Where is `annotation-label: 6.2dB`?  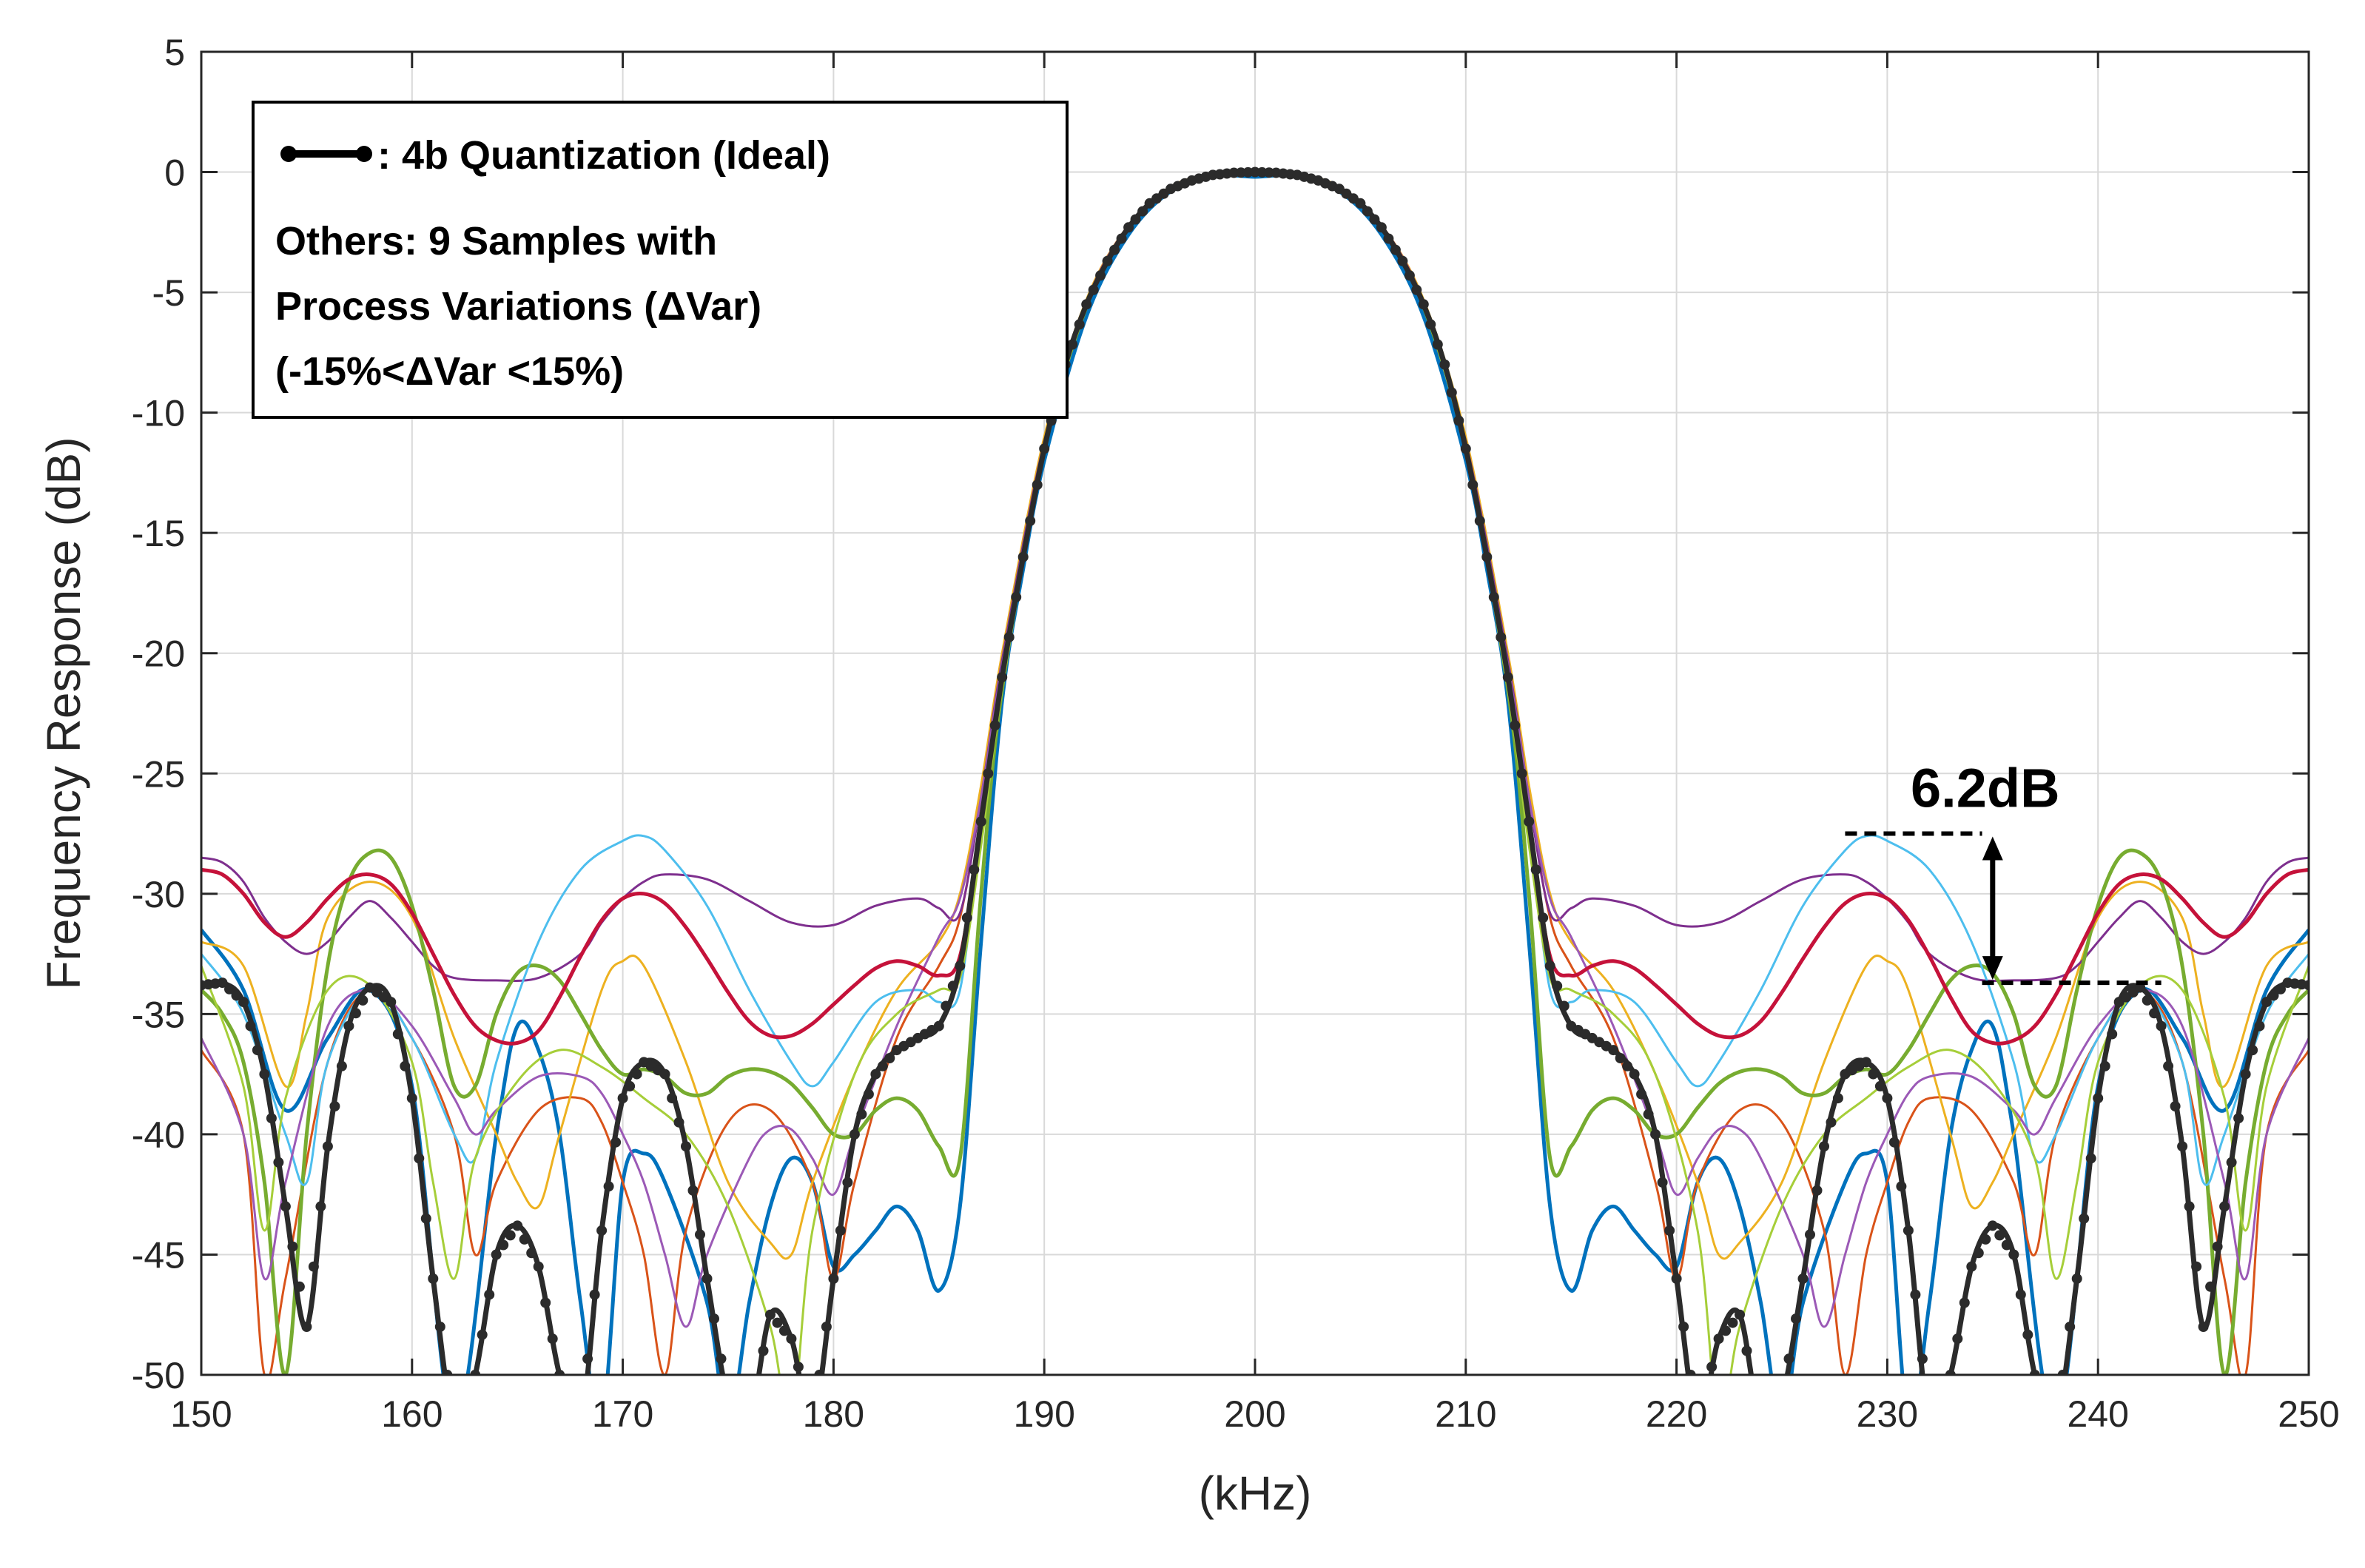
annotation-label: 6.2dB is located at coordinates (1985, 788).